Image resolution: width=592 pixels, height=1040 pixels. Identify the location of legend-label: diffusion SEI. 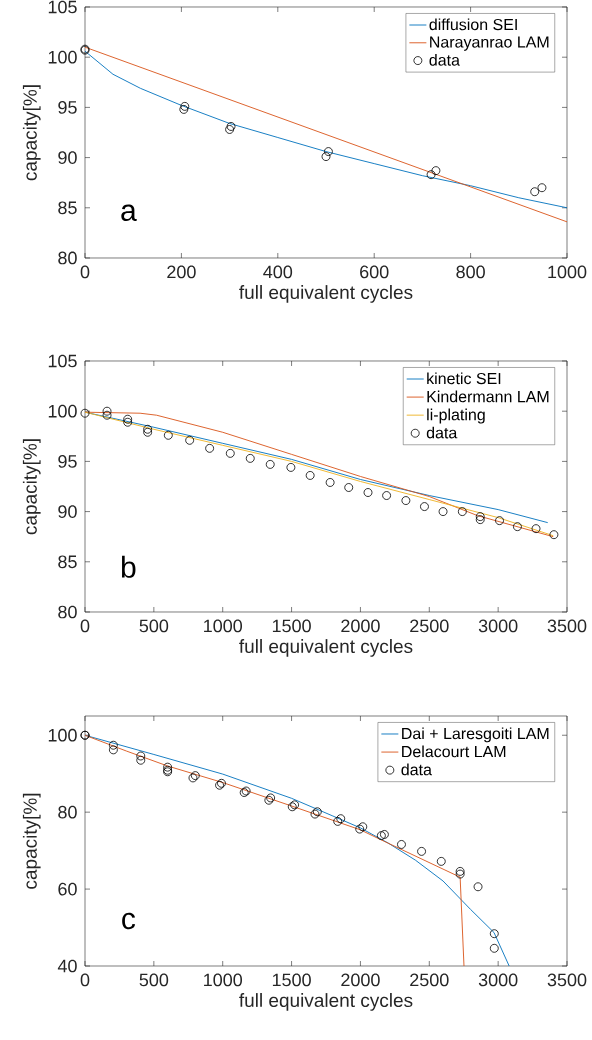
(473, 24).